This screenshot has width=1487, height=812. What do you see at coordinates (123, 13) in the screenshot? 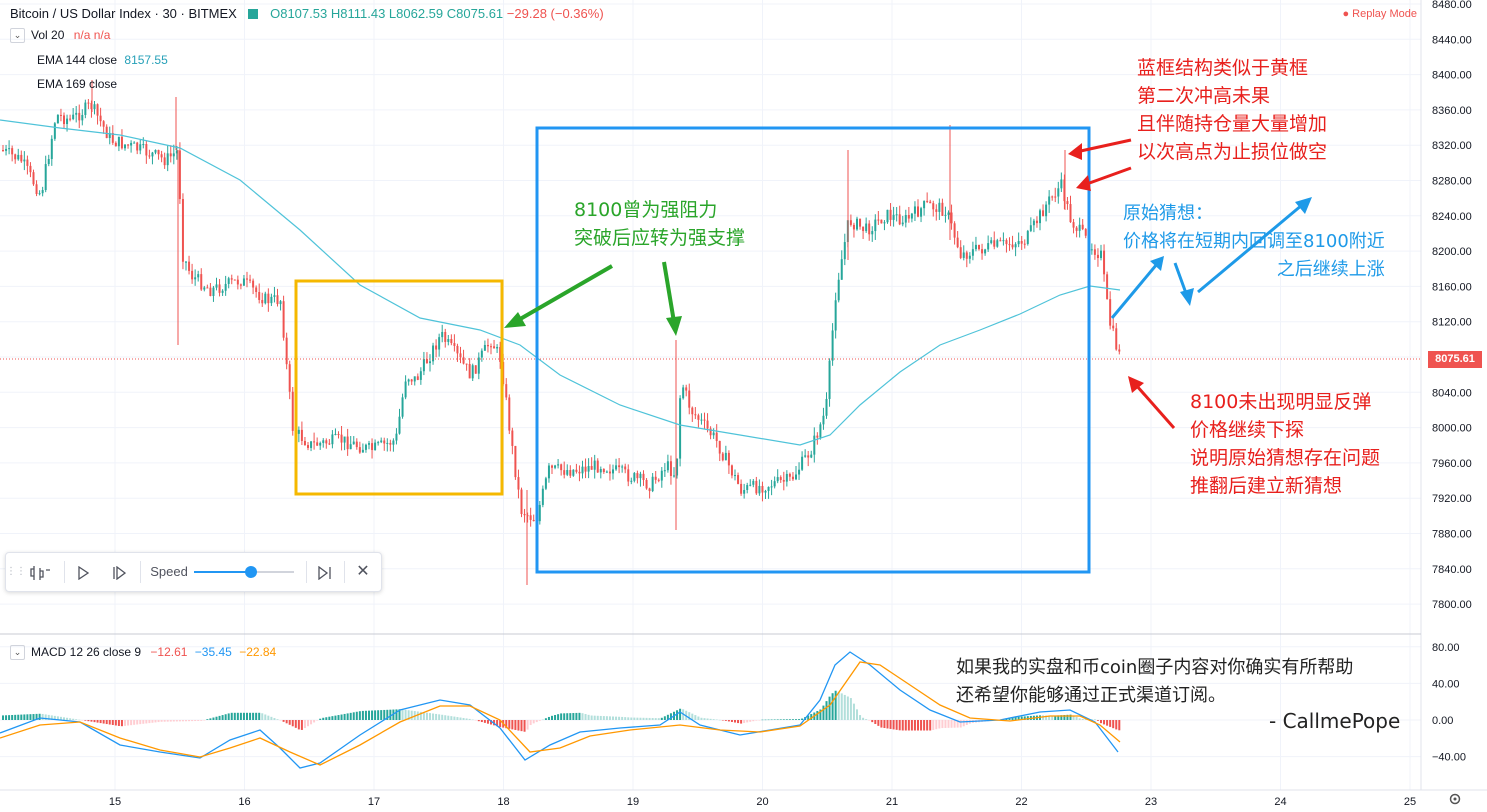
I see `symbol-title: Bitcoin / US Dollar Index · 30 · BITMEX` at bounding box center [123, 13].